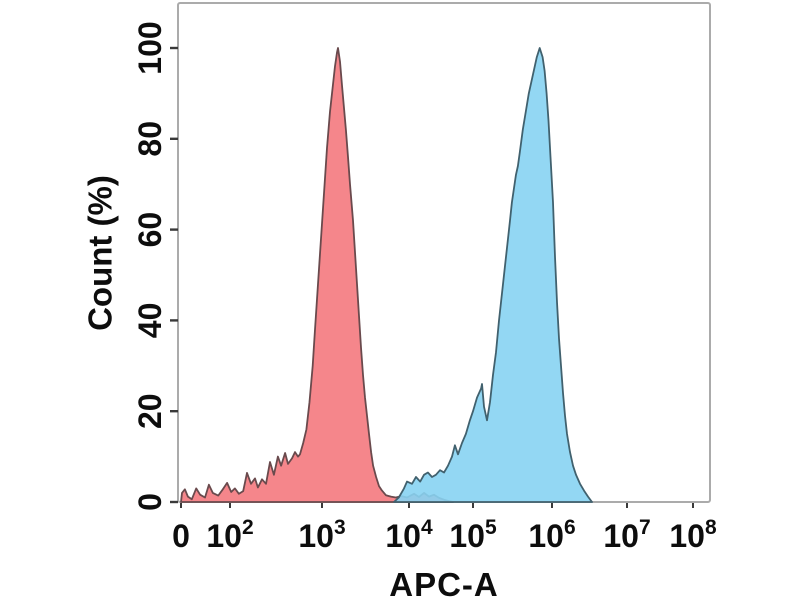 The width and height of the screenshot is (800, 600). What do you see at coordinates (409, 535) in the screenshot?
I see `x-tick-label: 10⁴` at bounding box center [409, 535].